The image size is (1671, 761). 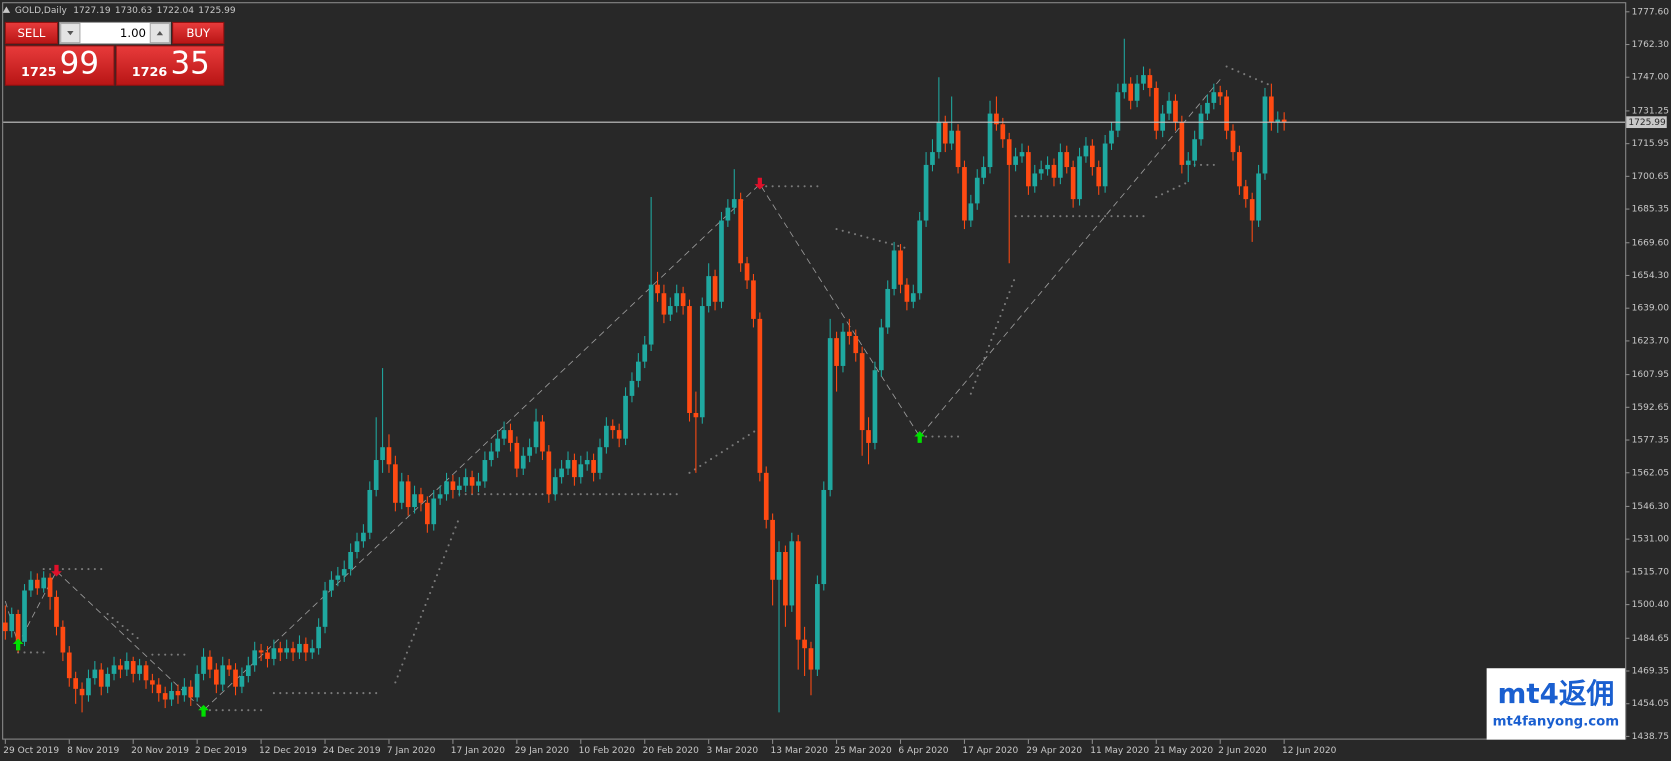 I want to click on lot-input, so click(x=115, y=33).